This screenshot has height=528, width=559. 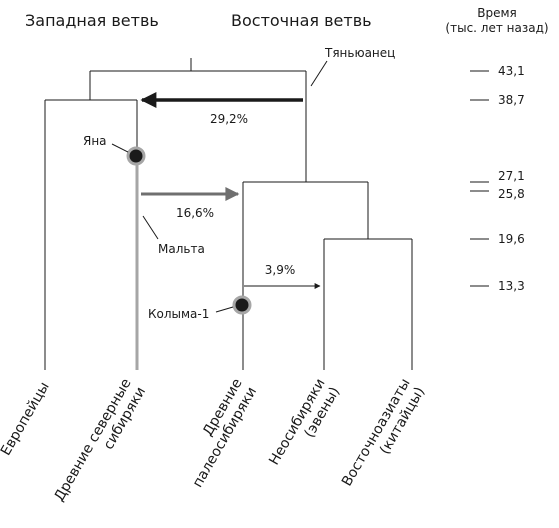 I want to click on tianyuan-label: Тяньюанец, so click(x=359, y=53).